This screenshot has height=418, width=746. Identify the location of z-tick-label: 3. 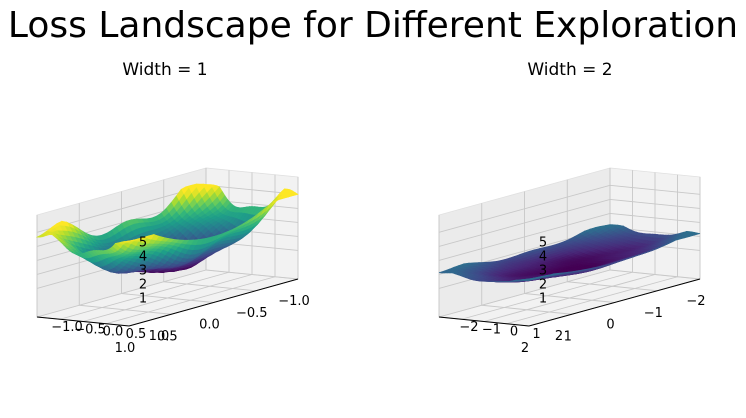
(543, 270).